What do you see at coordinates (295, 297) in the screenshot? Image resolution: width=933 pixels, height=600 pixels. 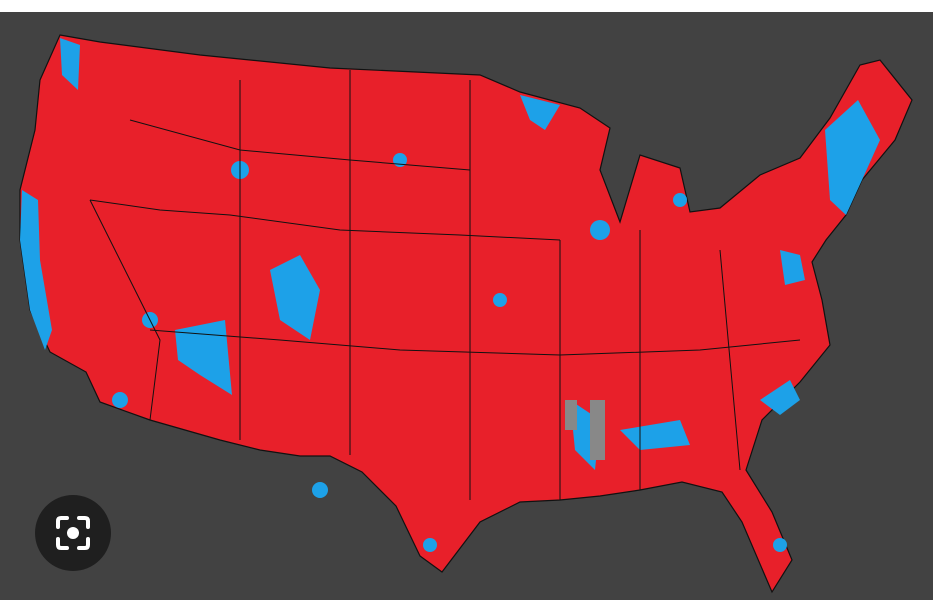 I see `mountain-region` at bounding box center [295, 297].